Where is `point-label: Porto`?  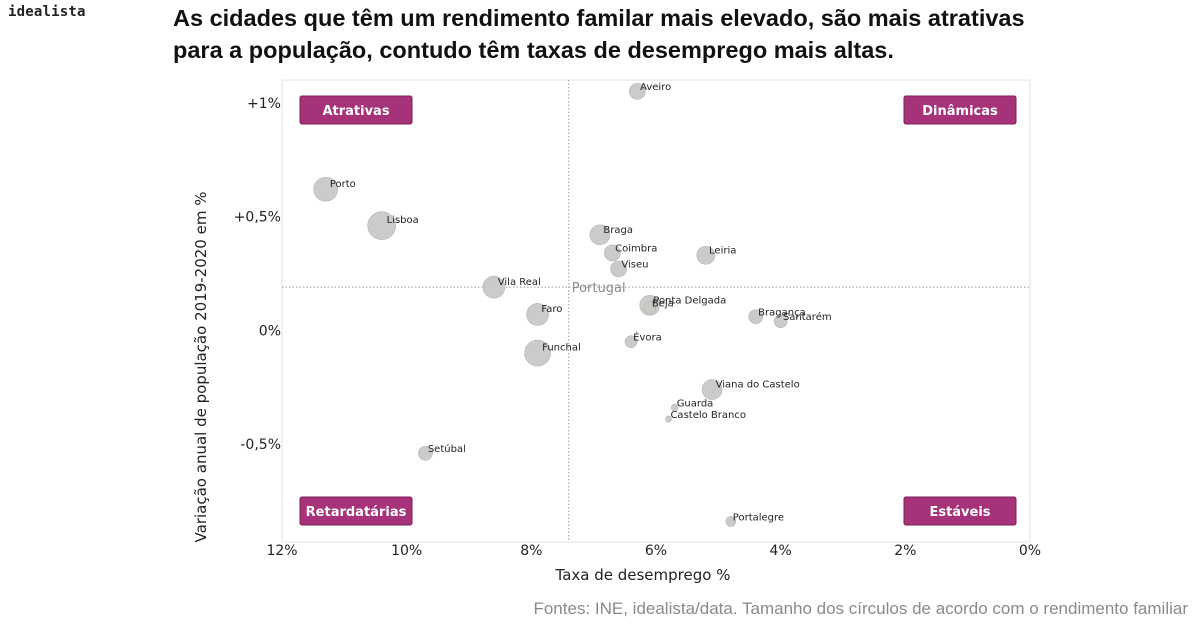 point-label: Porto is located at coordinates (343, 184).